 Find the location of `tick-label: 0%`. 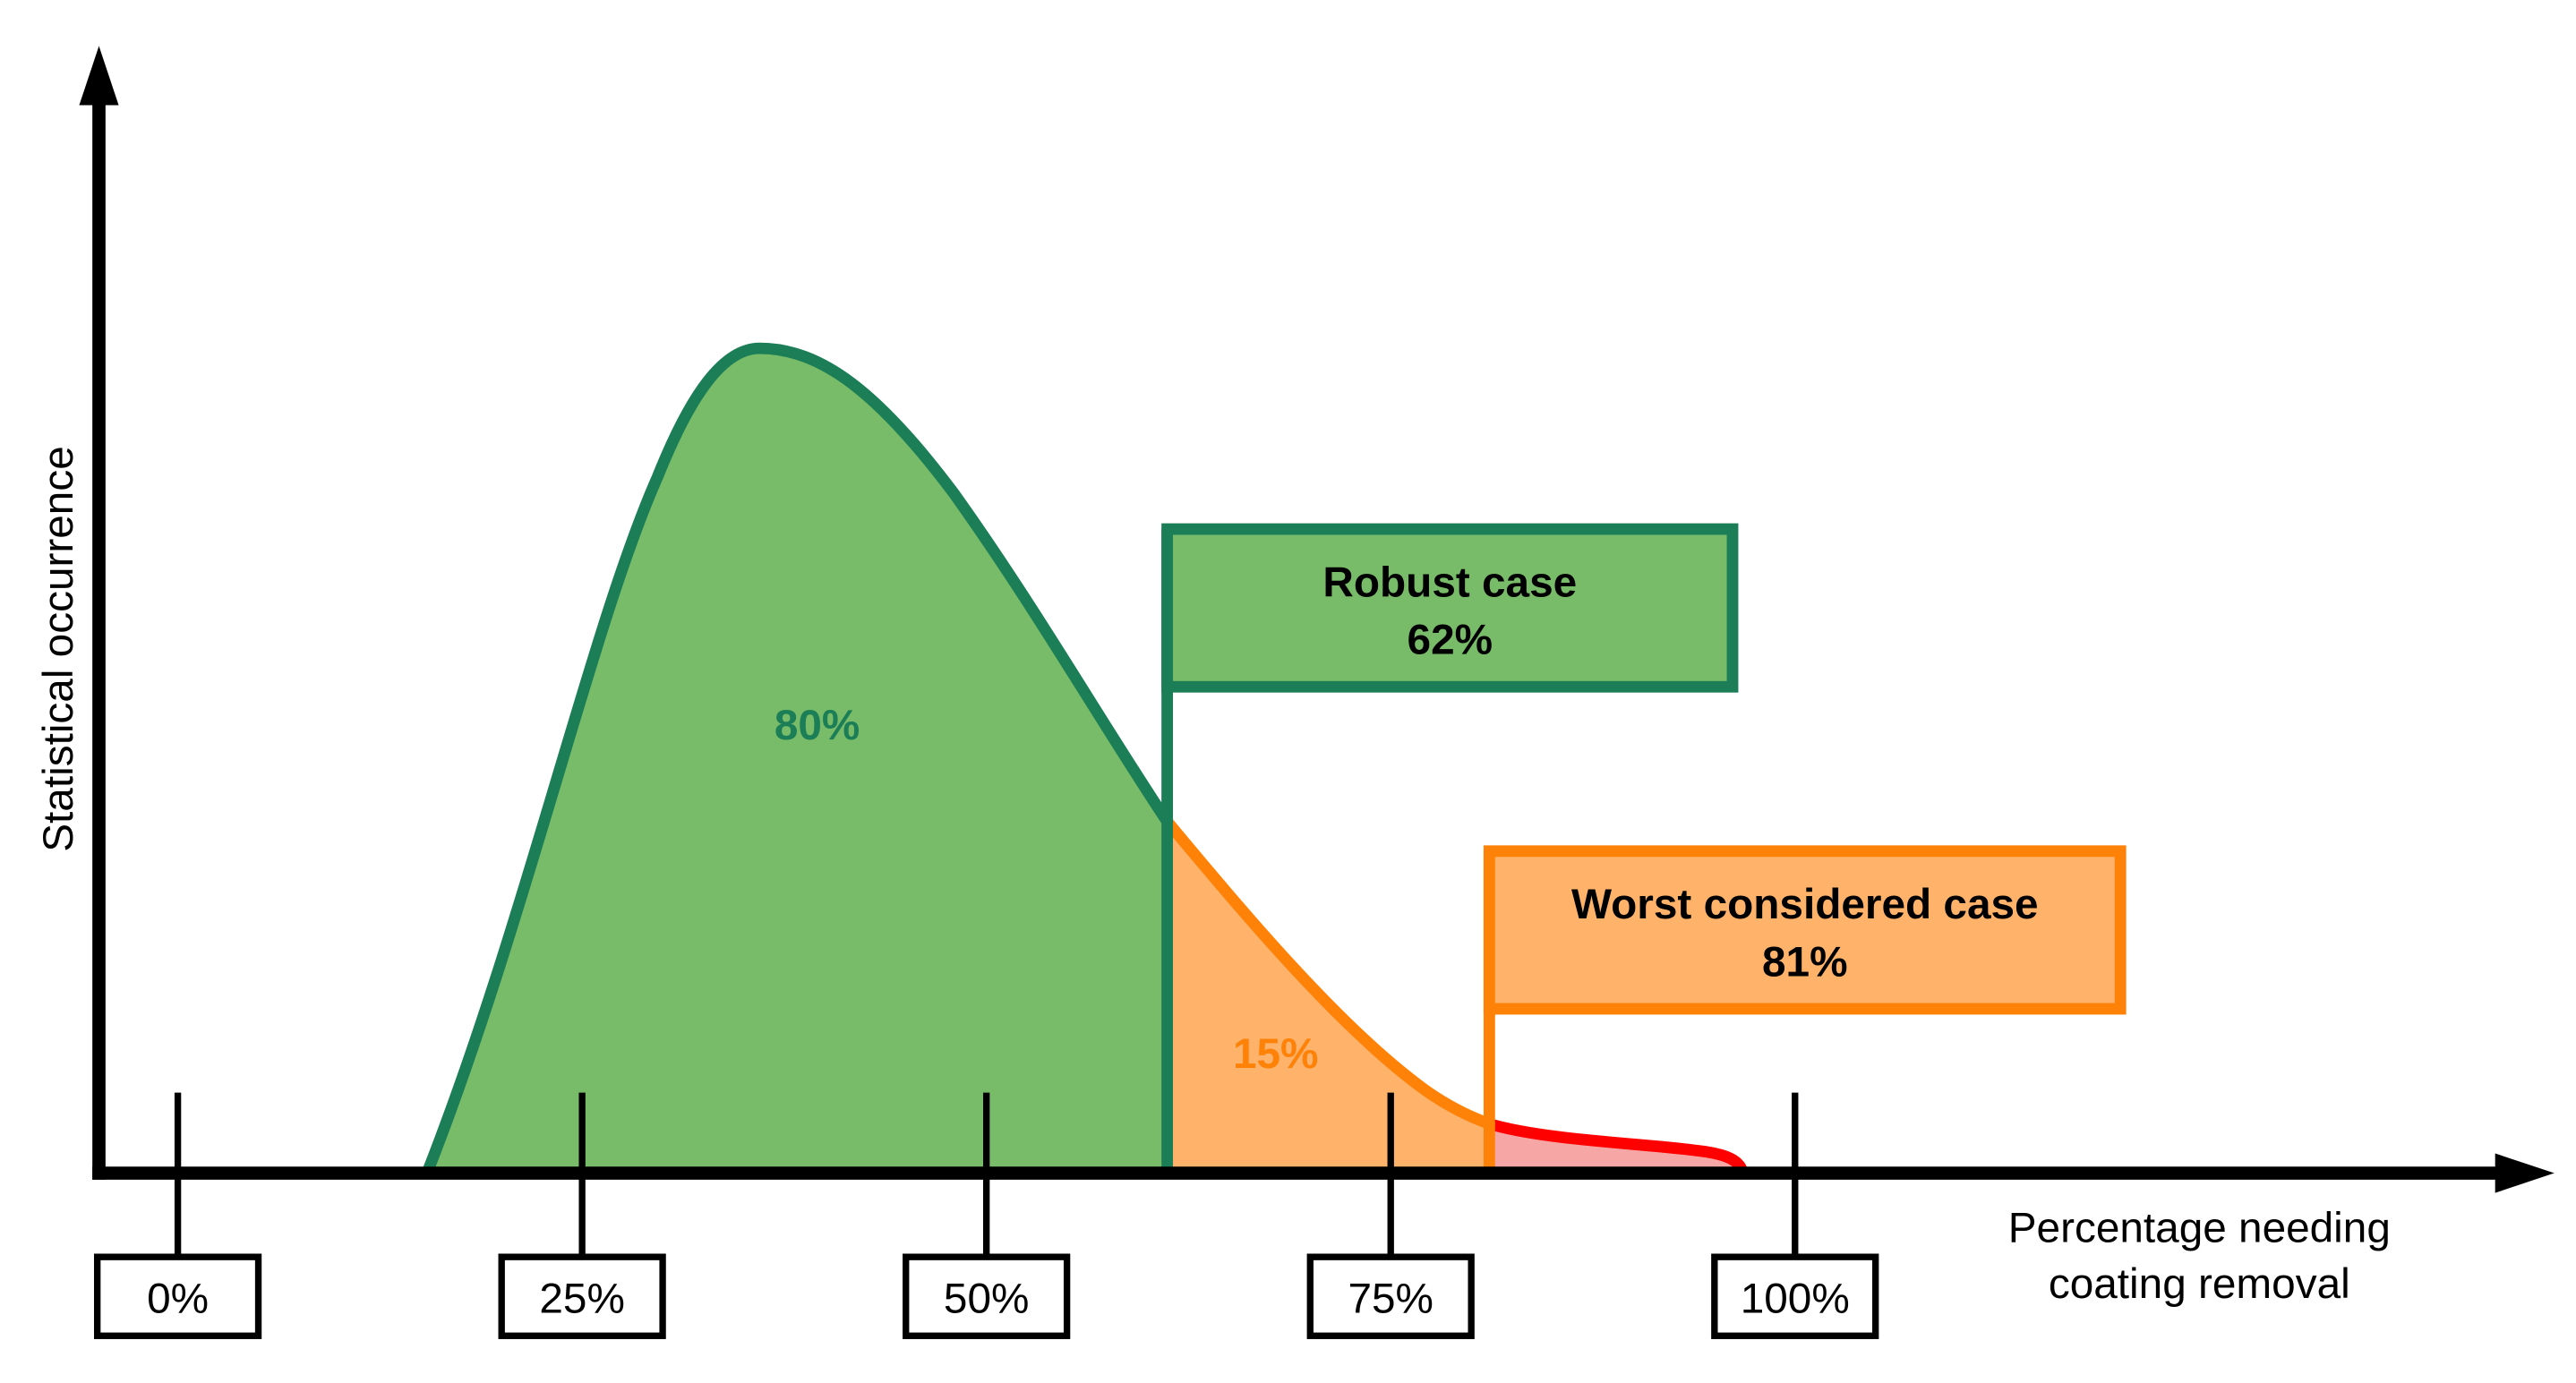

tick-label: 0% is located at coordinates (178, 1299).